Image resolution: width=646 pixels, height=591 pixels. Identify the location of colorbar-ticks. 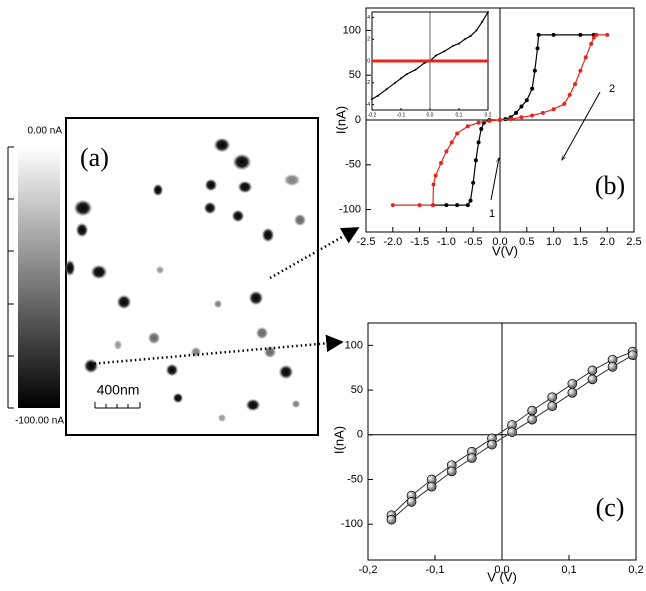
(11, 277).